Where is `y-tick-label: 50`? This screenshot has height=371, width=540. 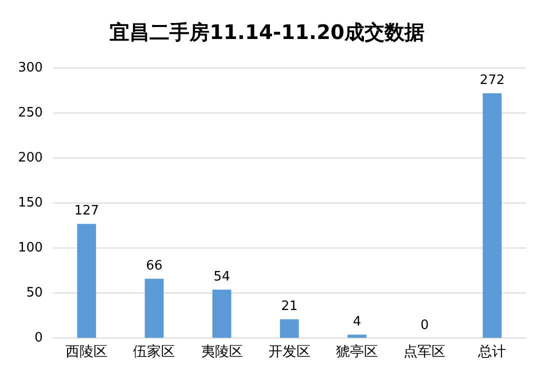
y-tick-label: 50 is located at coordinates (34, 293).